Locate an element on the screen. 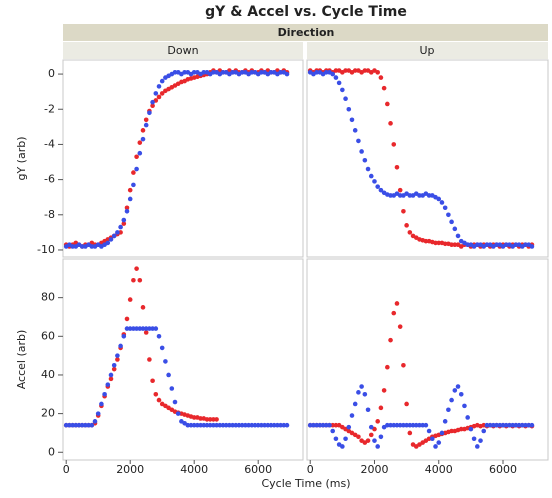 The width and height of the screenshot is (552, 498). y-tick-label: 0 is located at coordinates (51, 73).